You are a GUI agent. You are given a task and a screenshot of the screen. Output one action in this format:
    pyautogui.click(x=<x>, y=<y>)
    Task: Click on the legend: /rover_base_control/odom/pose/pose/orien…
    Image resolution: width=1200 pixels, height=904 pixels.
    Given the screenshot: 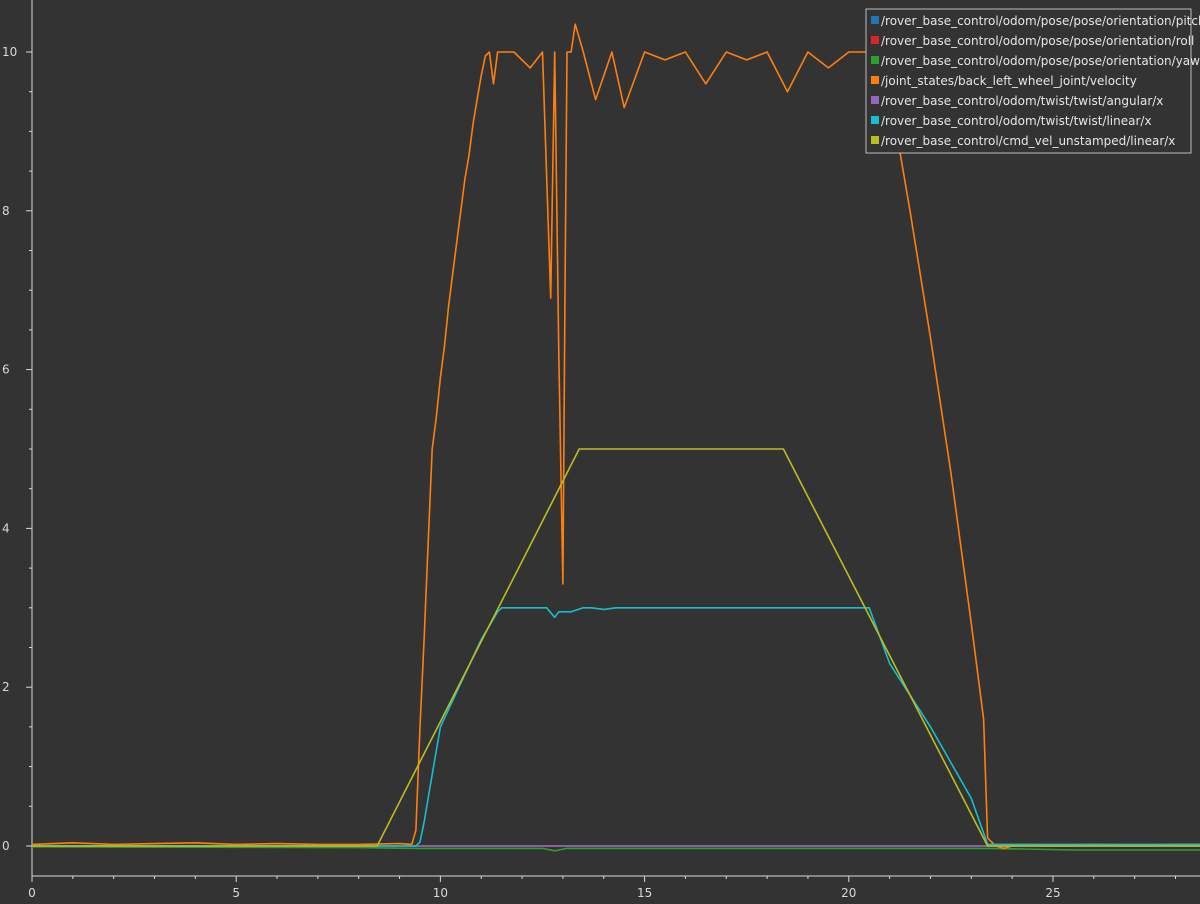 What is the action you would take?
    pyautogui.click(x=1032, y=81)
    